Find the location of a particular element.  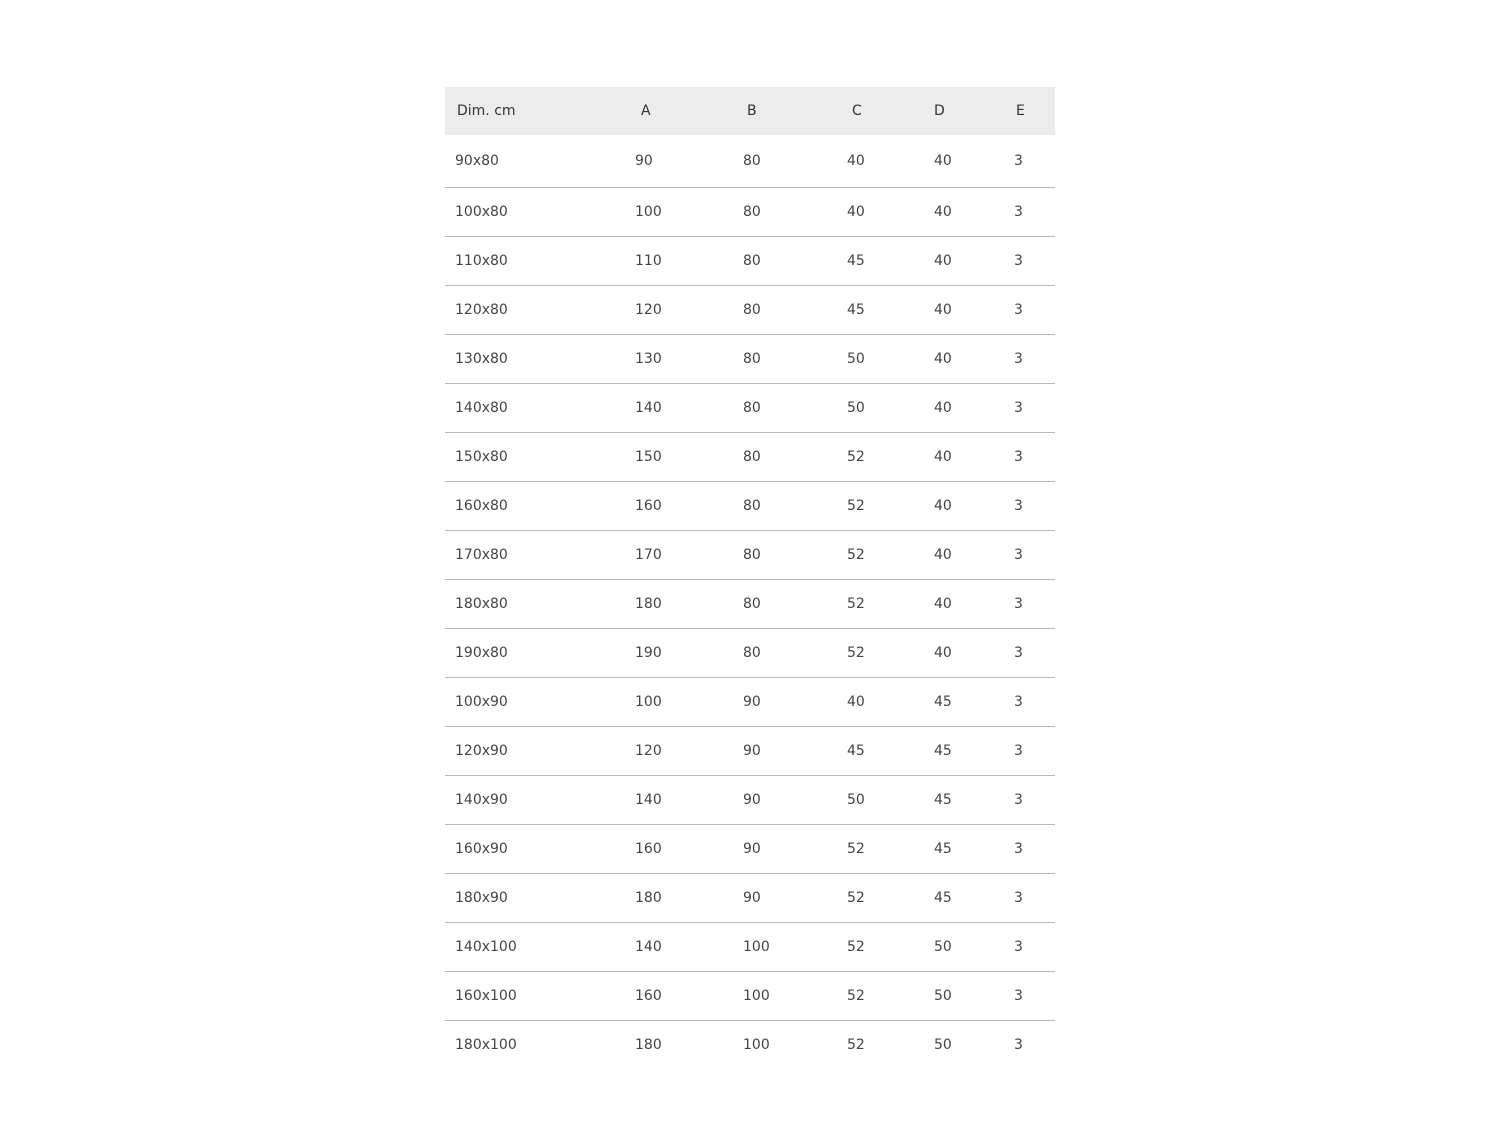

table-row: 140x80 140 80 50 40 3 is located at coordinates (750, 408).